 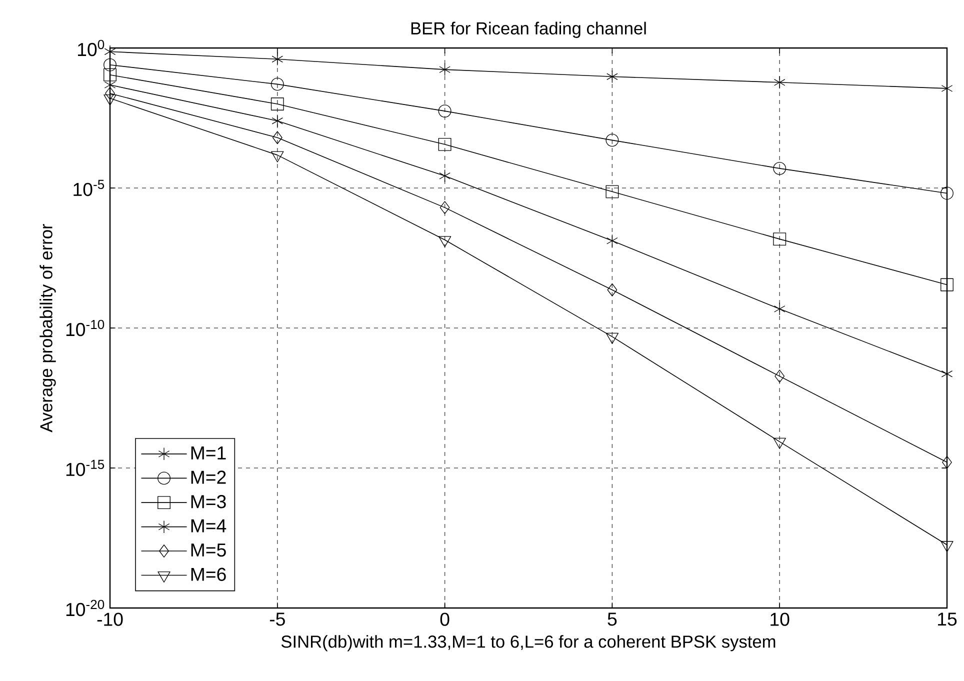 I want to click on y-tick-label: 10$^{-5}$, so click(x=89, y=188).